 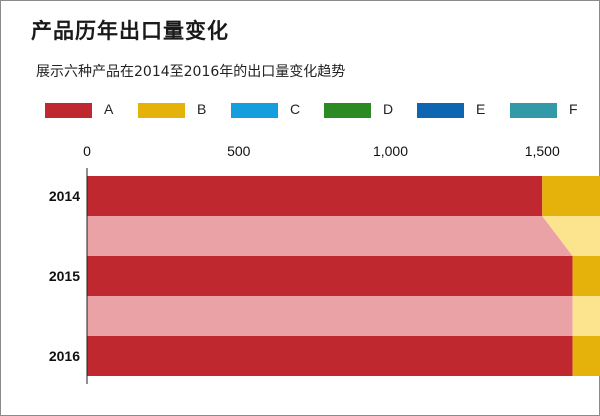 I want to click on legend-label: C, so click(x=295, y=109).